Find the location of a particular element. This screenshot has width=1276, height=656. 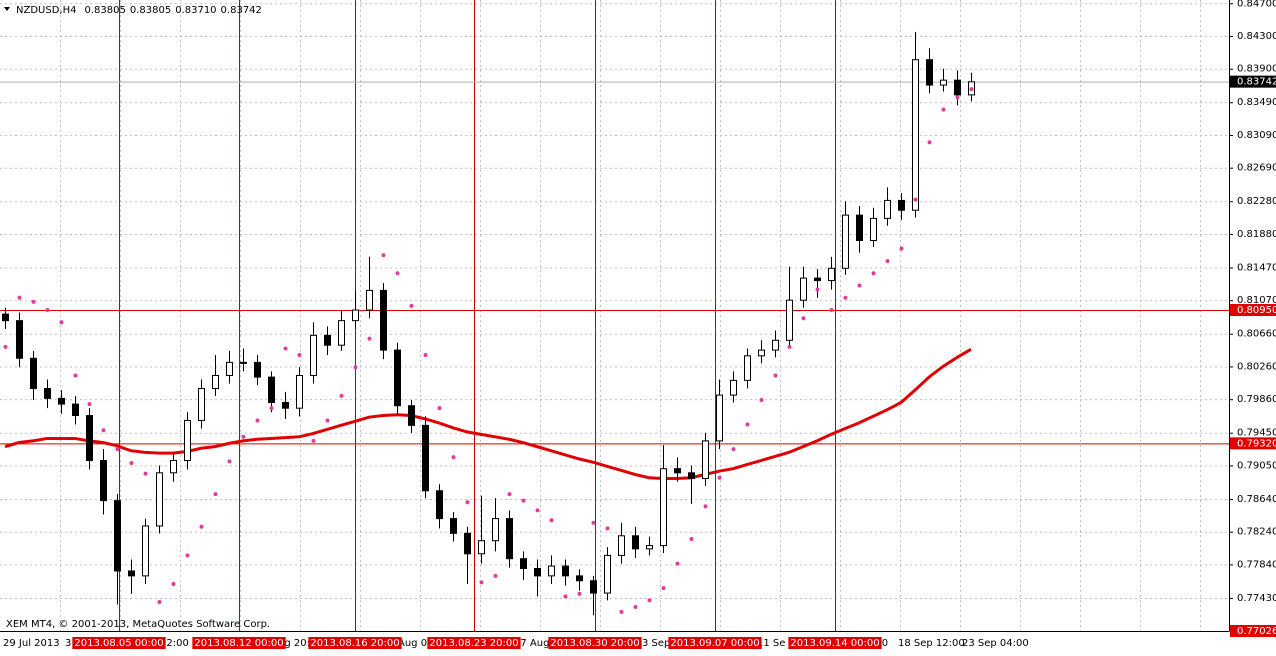

bottom-price-label-bg is located at coordinates (1253, 631).